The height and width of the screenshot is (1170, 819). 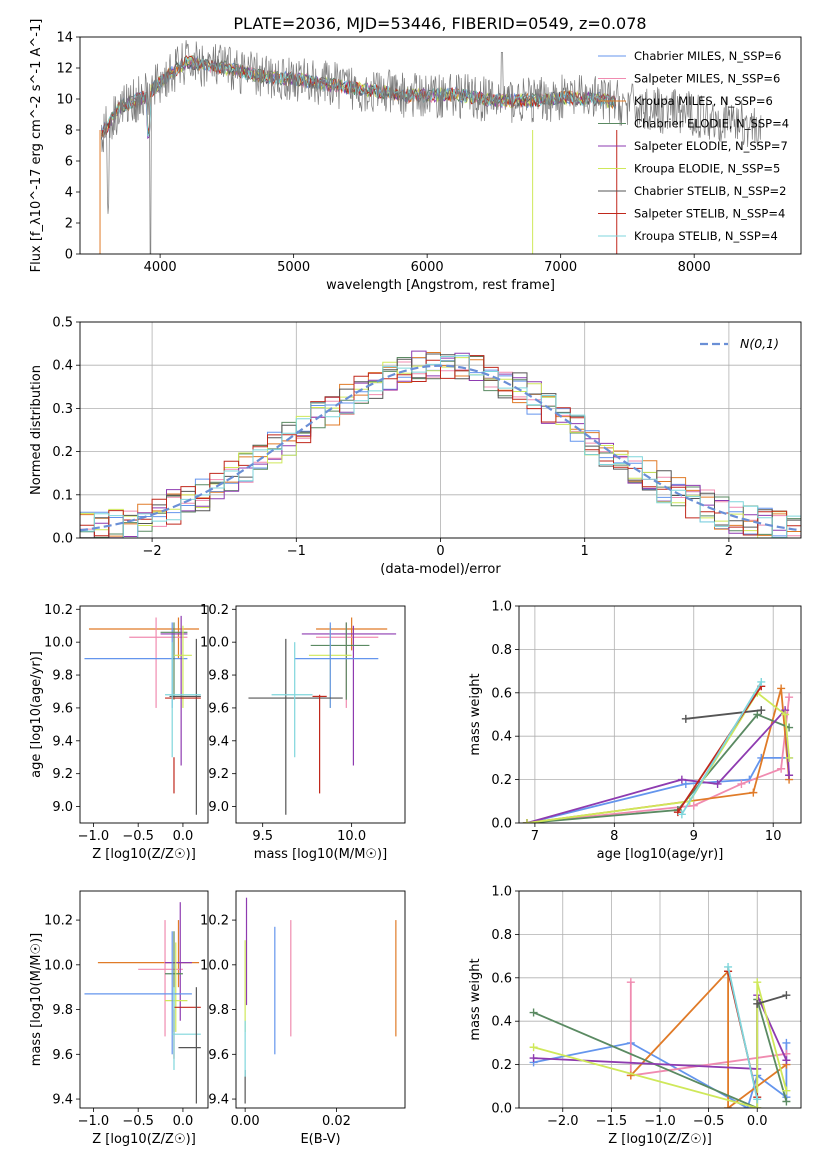 I want to click on y-axis-label: Flux [f_λ10^-17 erg cm^-2 s^-1 A^-1], so click(x=36, y=146).